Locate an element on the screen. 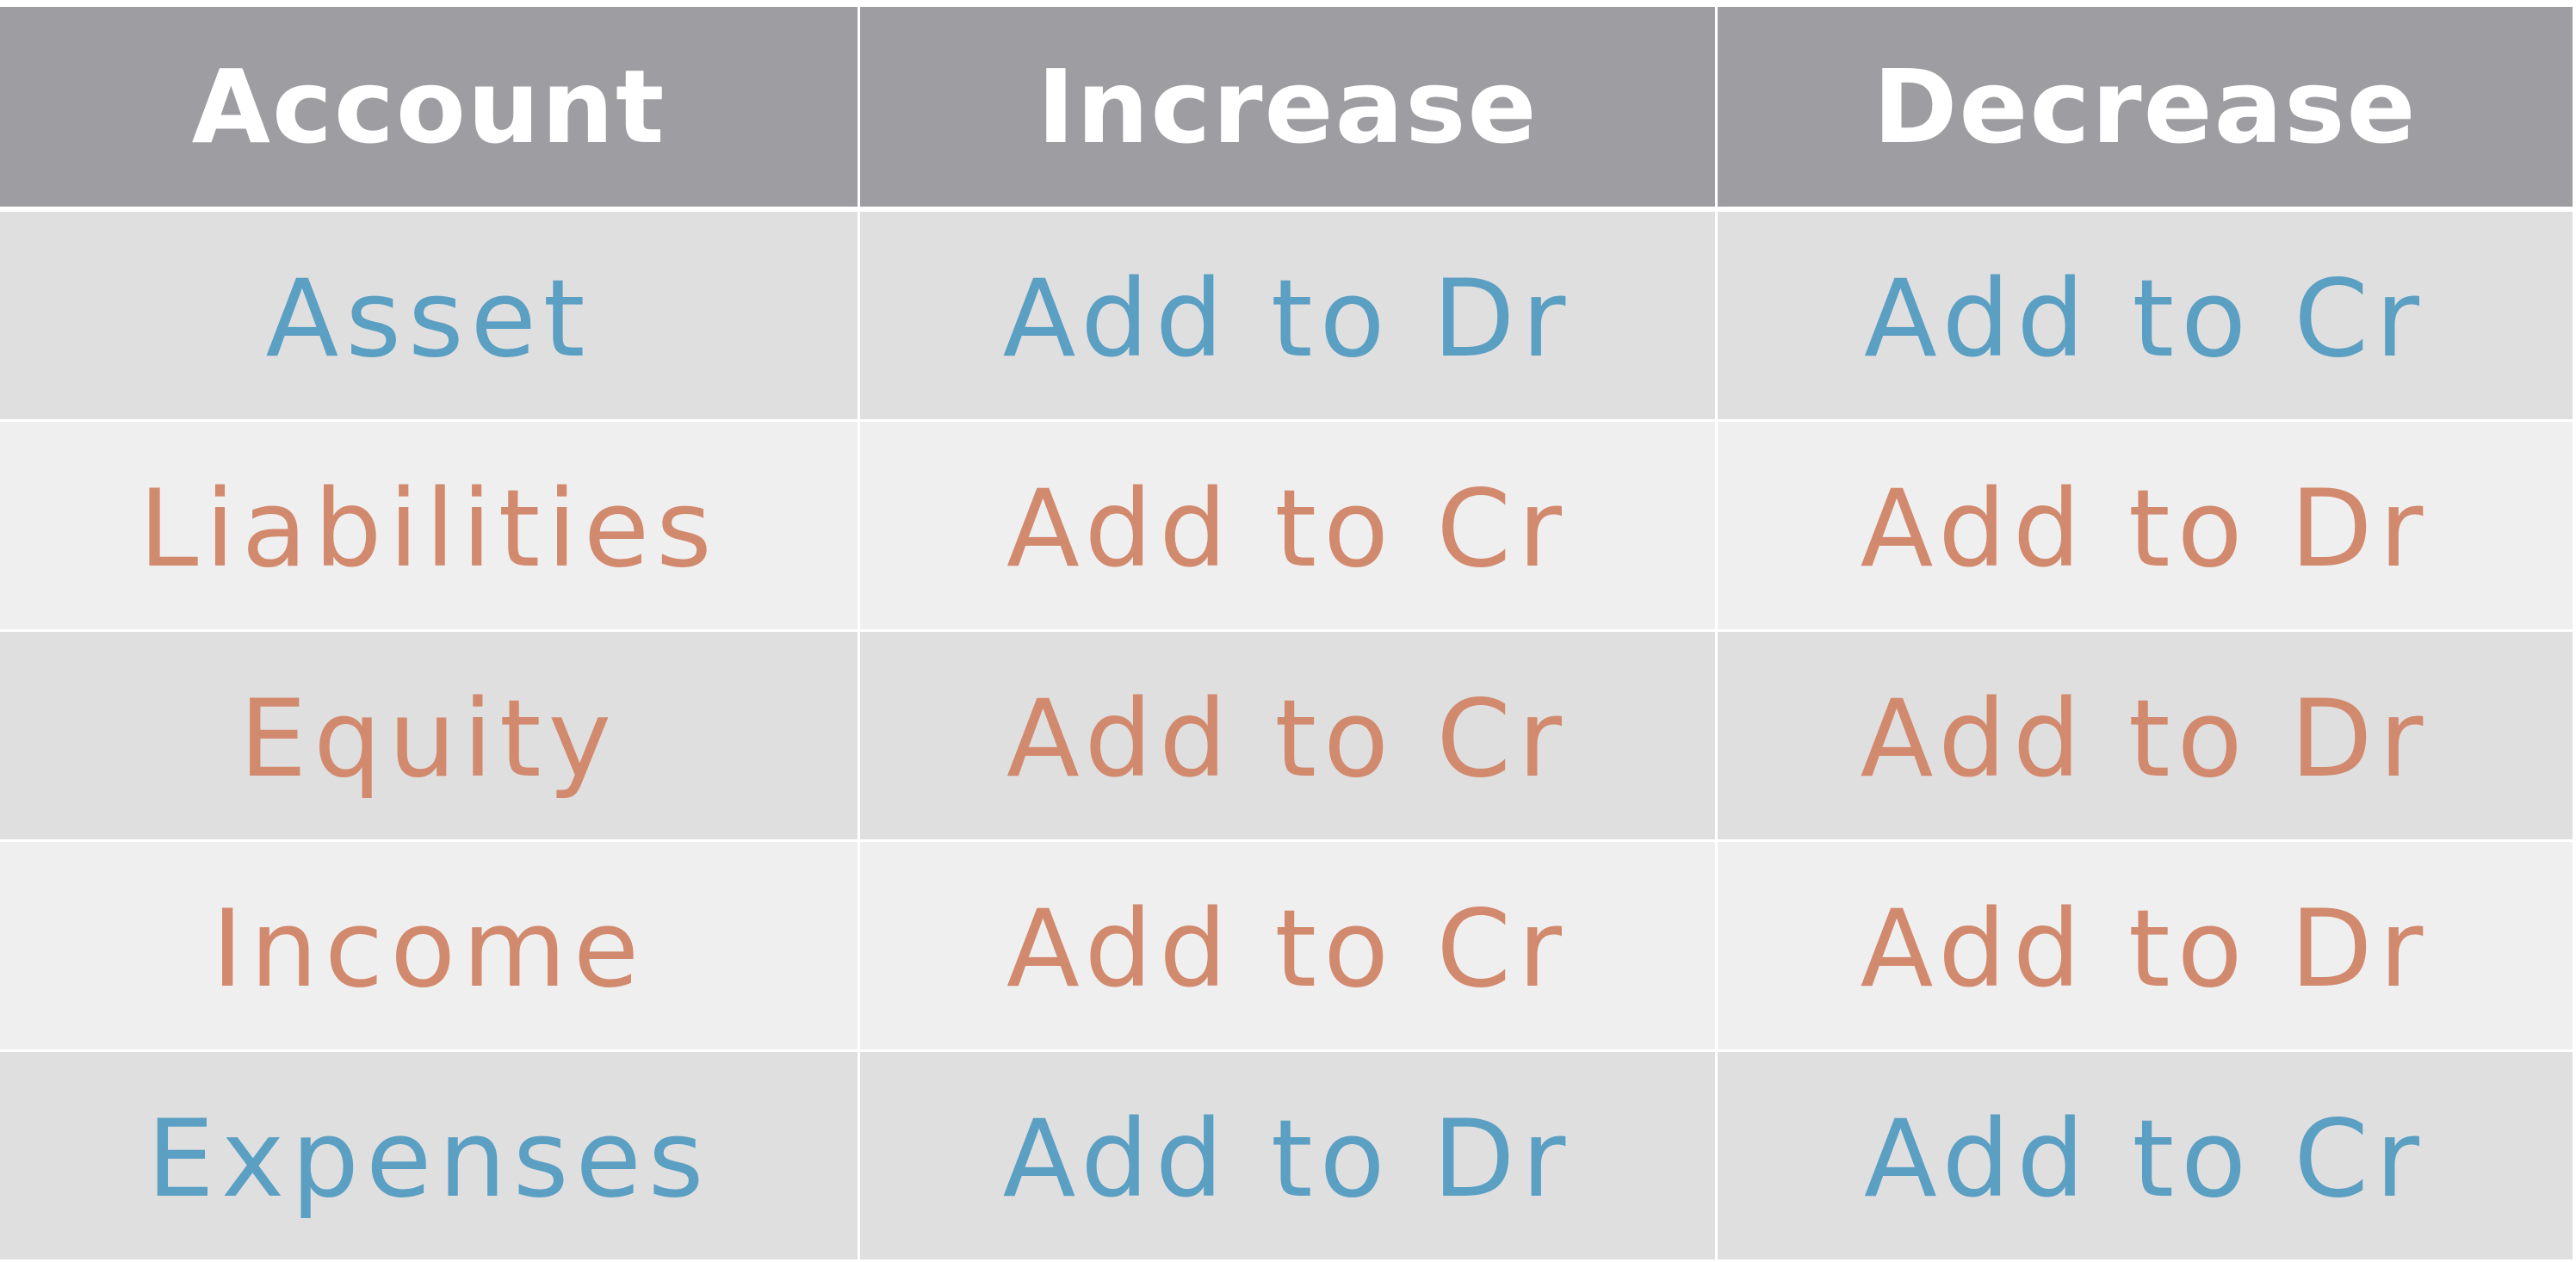 Image resolution: width=2576 pixels, height=1262 pixels. header-increase: Increase is located at coordinates (1286, 110).